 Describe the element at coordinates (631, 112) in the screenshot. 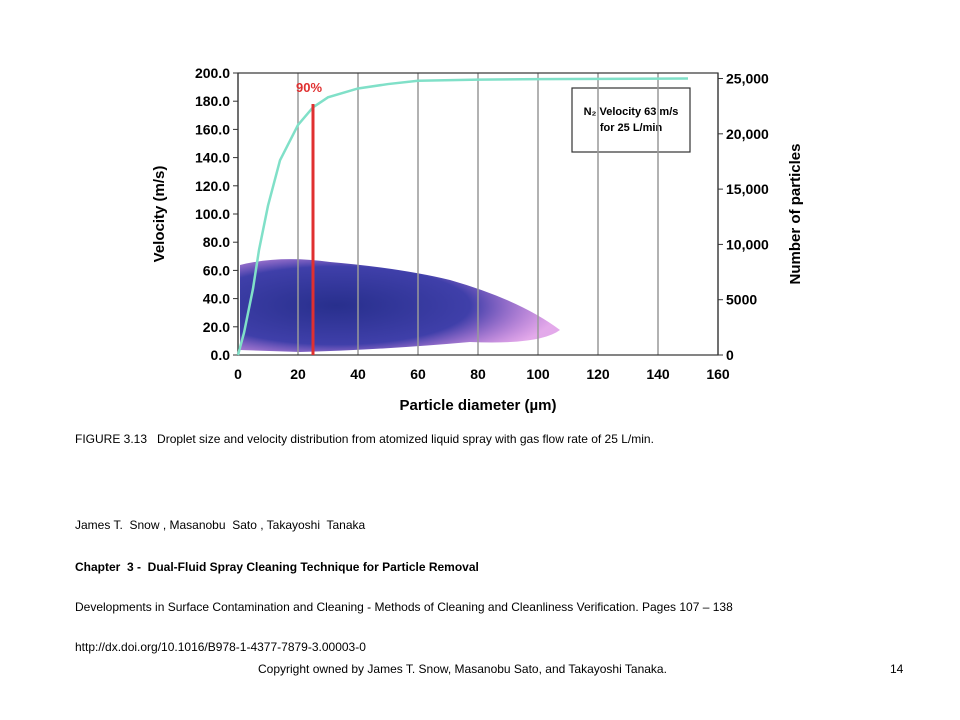

I see `annotation: N₂ Velocity 63 m/s` at that location.